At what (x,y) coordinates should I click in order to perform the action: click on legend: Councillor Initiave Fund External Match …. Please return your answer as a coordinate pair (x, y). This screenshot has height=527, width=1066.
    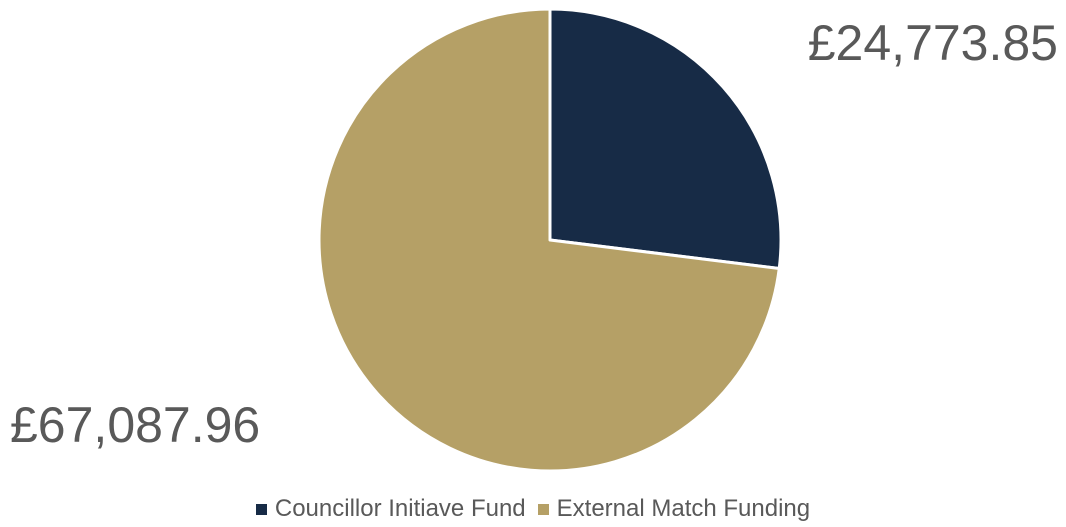
    Looking at the image, I should click on (533, 509).